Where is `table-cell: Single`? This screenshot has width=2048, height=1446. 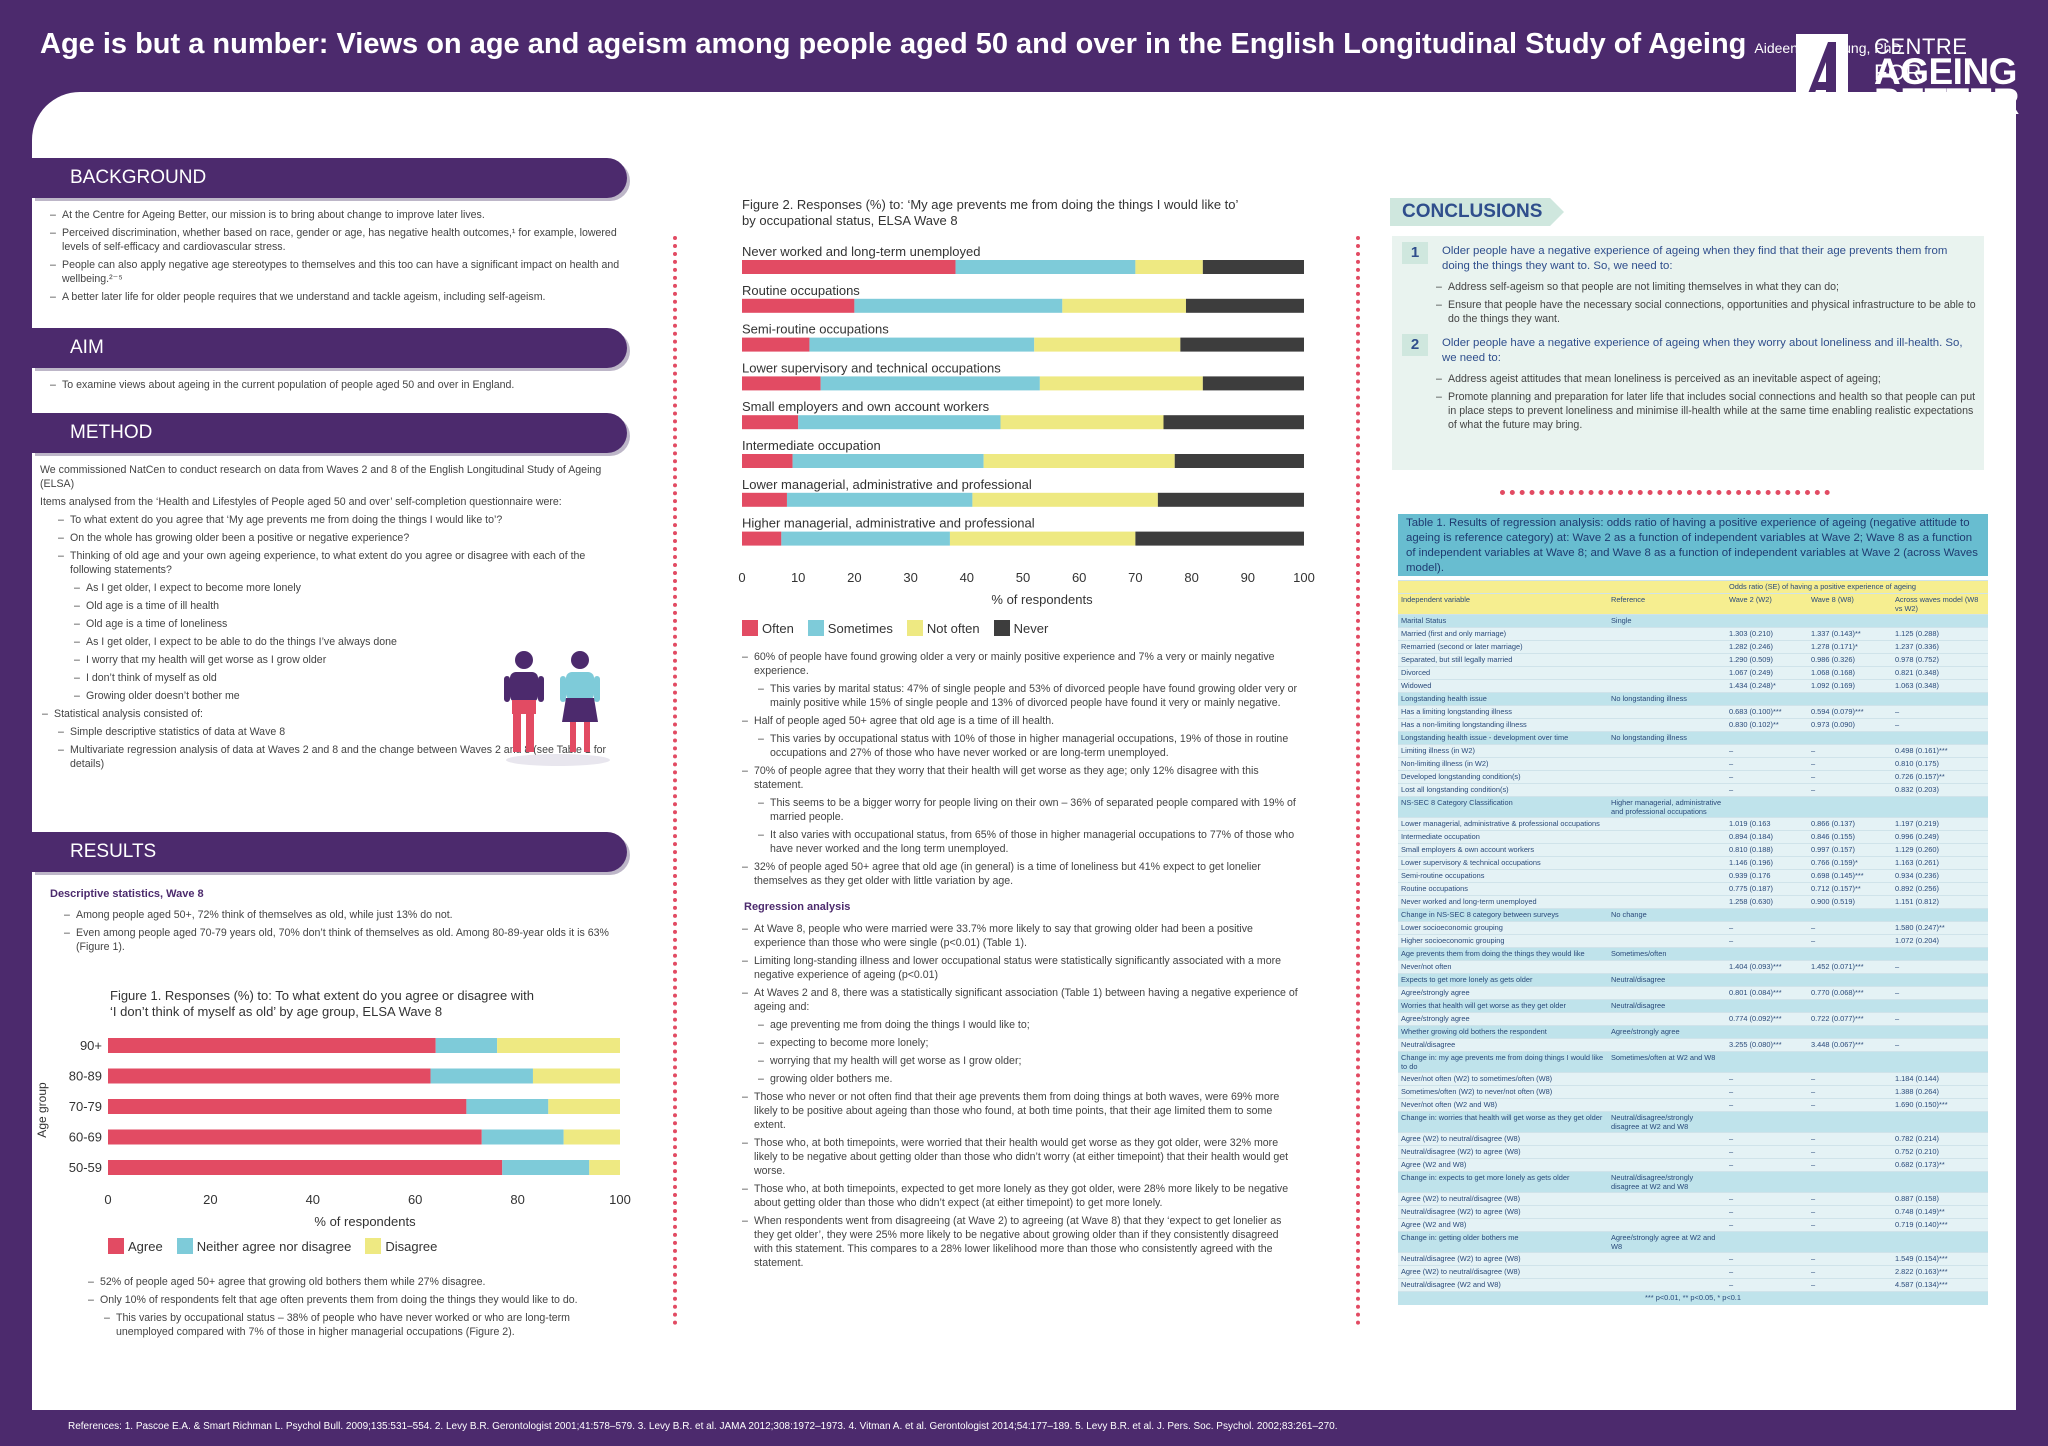
table-cell: Single is located at coordinates (1667, 621).